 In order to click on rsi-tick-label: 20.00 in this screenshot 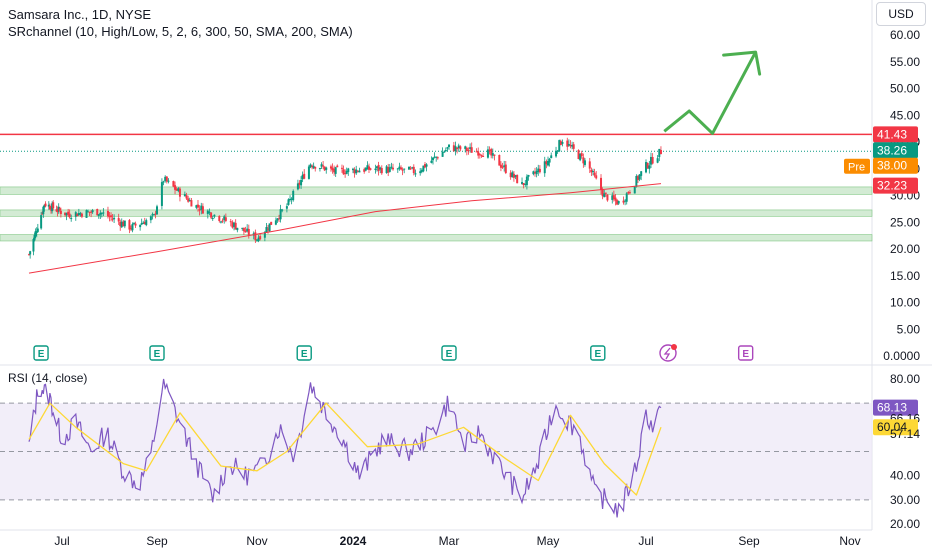, I will do `click(905, 524)`.